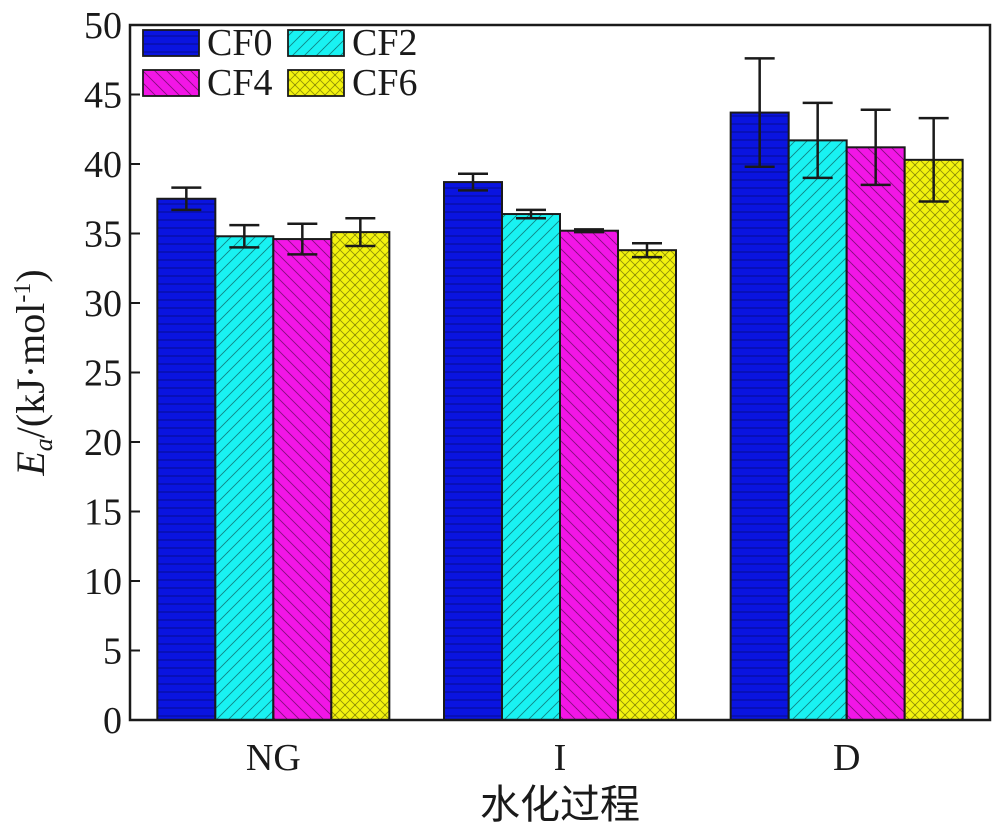 The height and width of the screenshot is (833, 1000). I want to click on bar-CF6-NG, so click(360, 476).